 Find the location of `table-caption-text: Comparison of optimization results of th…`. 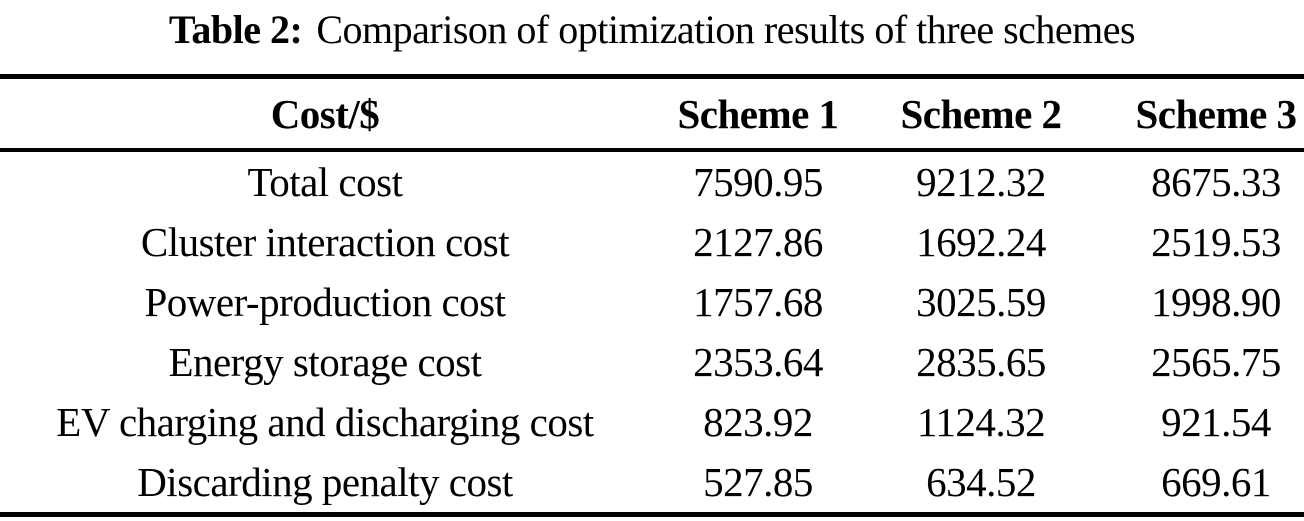

table-caption-text: Comparison of optimization results of th… is located at coordinates (726, 29).